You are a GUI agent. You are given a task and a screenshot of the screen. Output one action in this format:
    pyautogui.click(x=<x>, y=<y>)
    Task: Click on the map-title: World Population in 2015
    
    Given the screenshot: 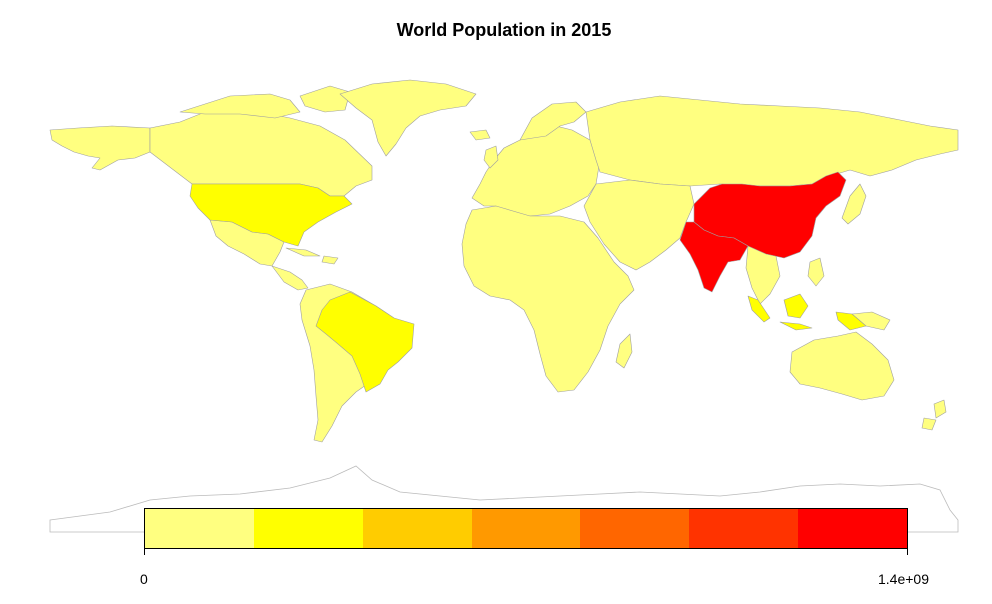 What is the action you would take?
    pyautogui.click(x=504, y=30)
    